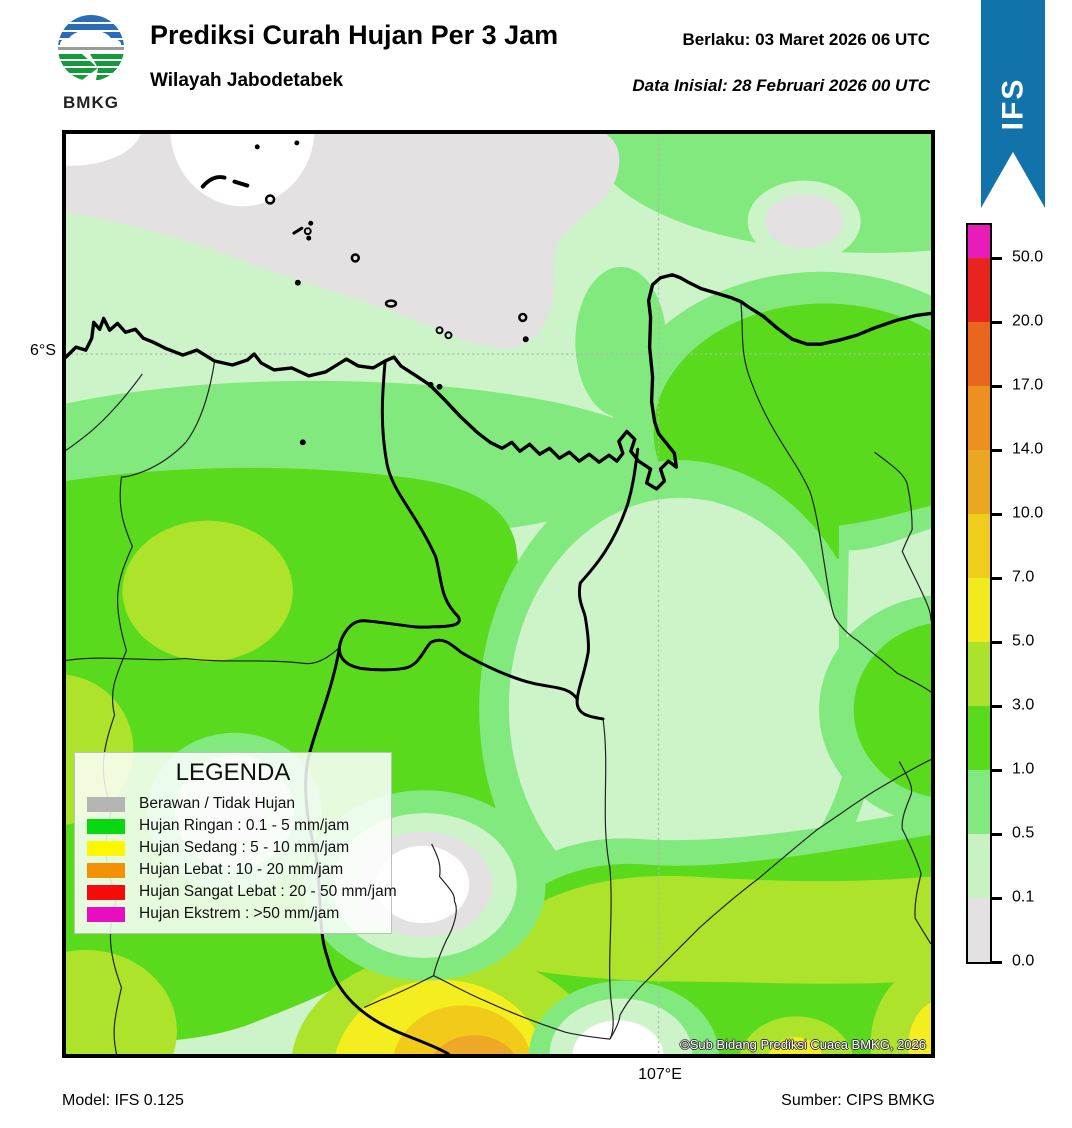 Image resolution: width=1072 pixels, height=1128 pixels. I want to click on legend-item: Hujan Ekstrem : >50 mm/jam, so click(233, 914).